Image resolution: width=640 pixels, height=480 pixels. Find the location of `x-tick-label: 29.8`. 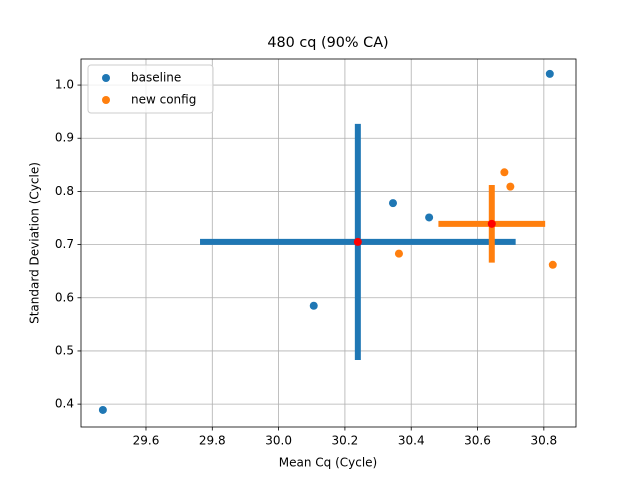

x-tick-label: 29.8 is located at coordinates (212, 441).